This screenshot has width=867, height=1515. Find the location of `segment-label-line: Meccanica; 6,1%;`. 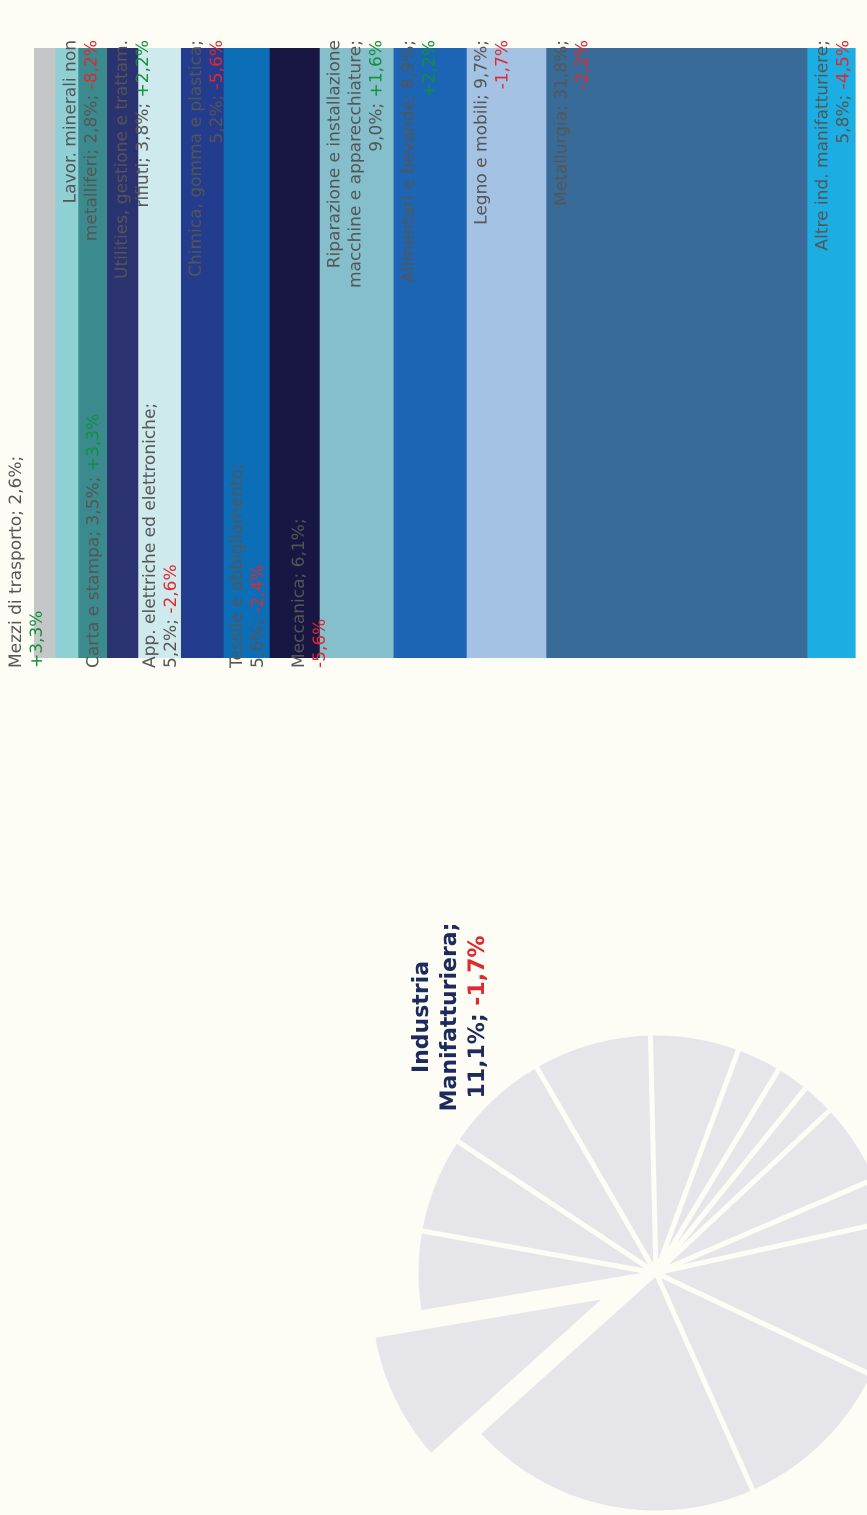

segment-label-line: Meccanica; 6,1%; is located at coordinates (299, 593).